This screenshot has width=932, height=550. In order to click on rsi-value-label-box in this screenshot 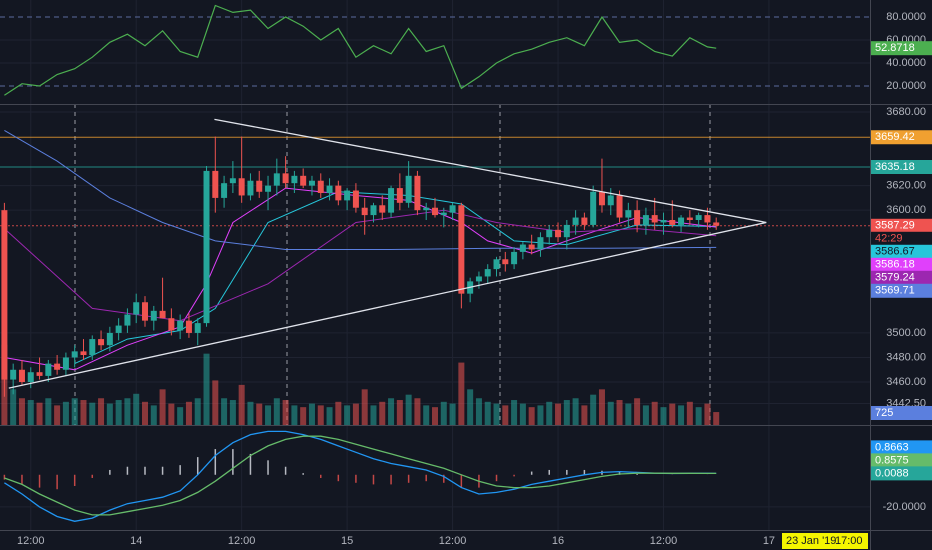, I will do `click(901, 48)`.